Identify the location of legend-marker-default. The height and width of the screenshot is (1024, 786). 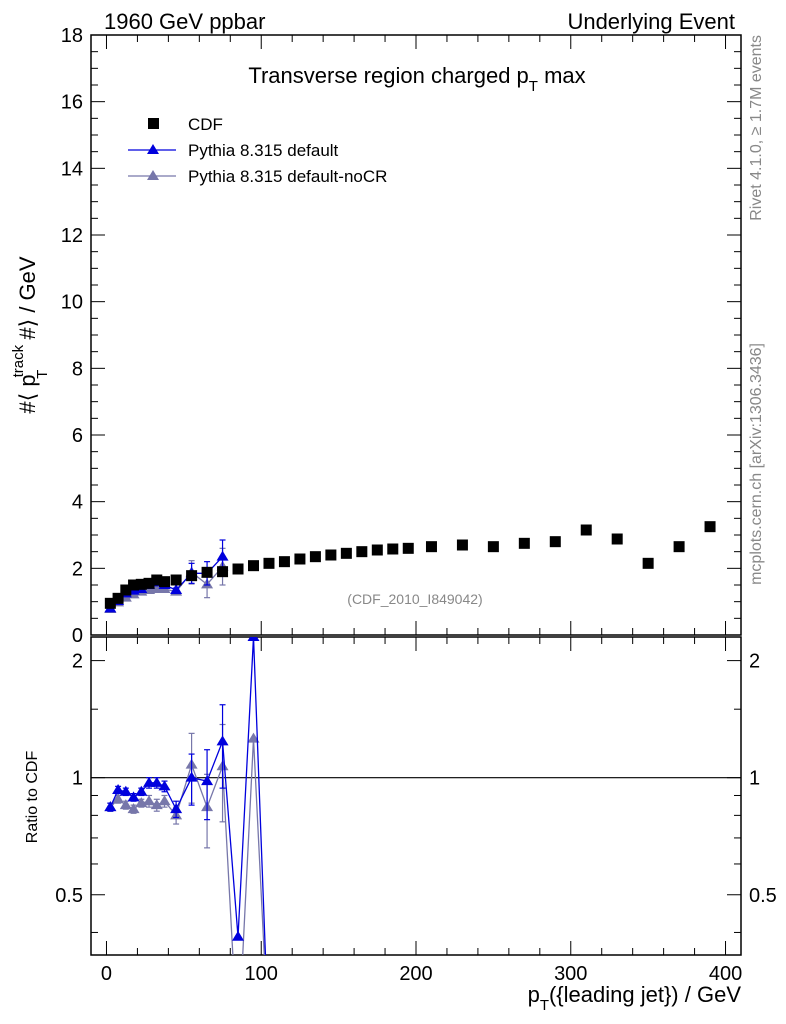
(153, 149).